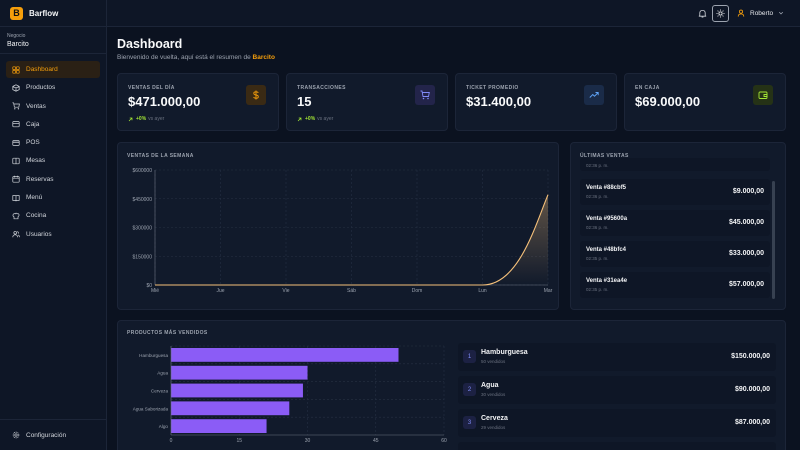  I want to click on sidebar-item-mesas: Mesas, so click(53, 160).